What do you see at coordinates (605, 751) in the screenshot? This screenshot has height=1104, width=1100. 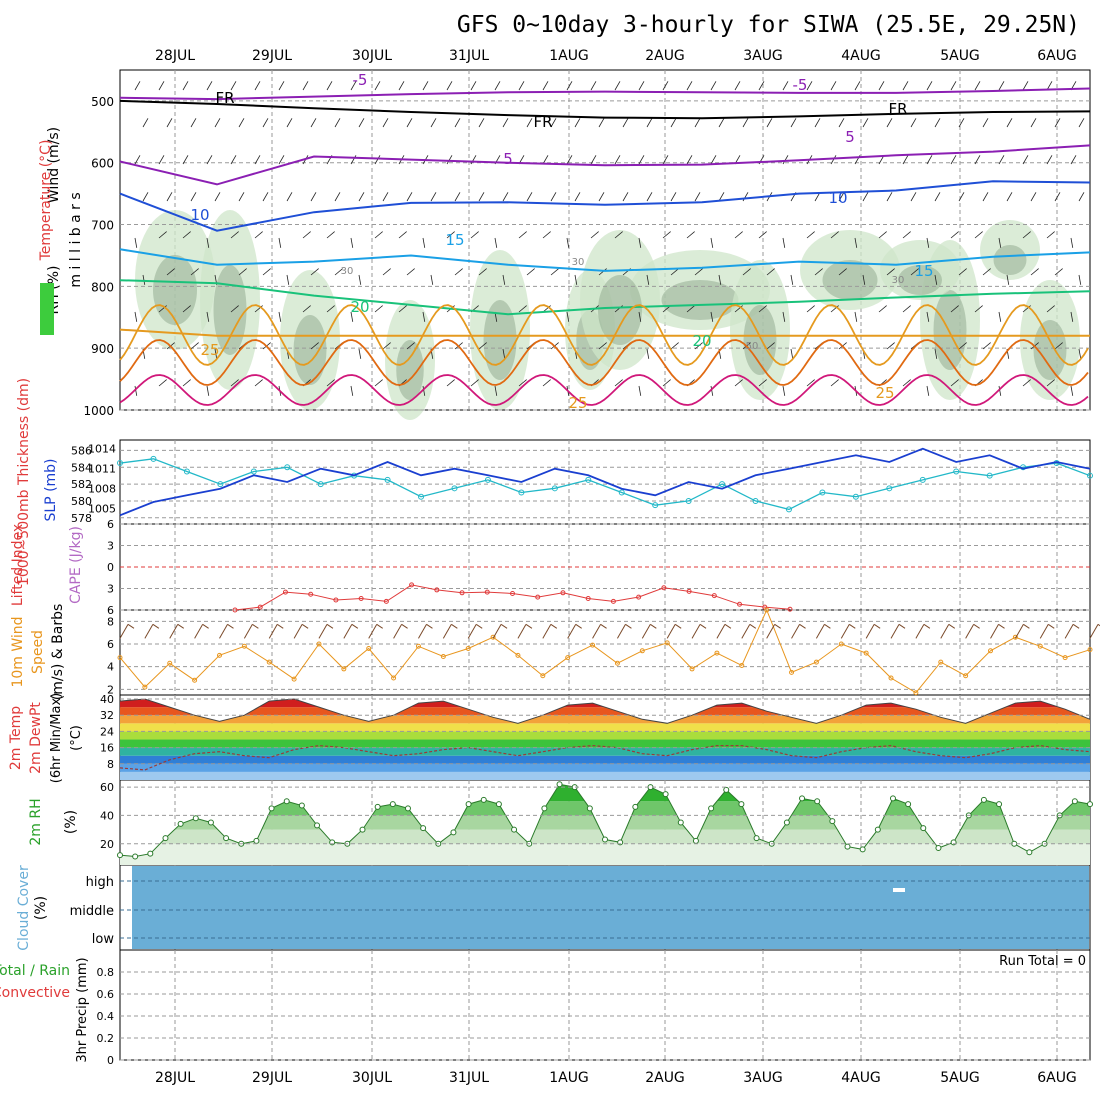 I see `temp-band` at bounding box center [605, 751].